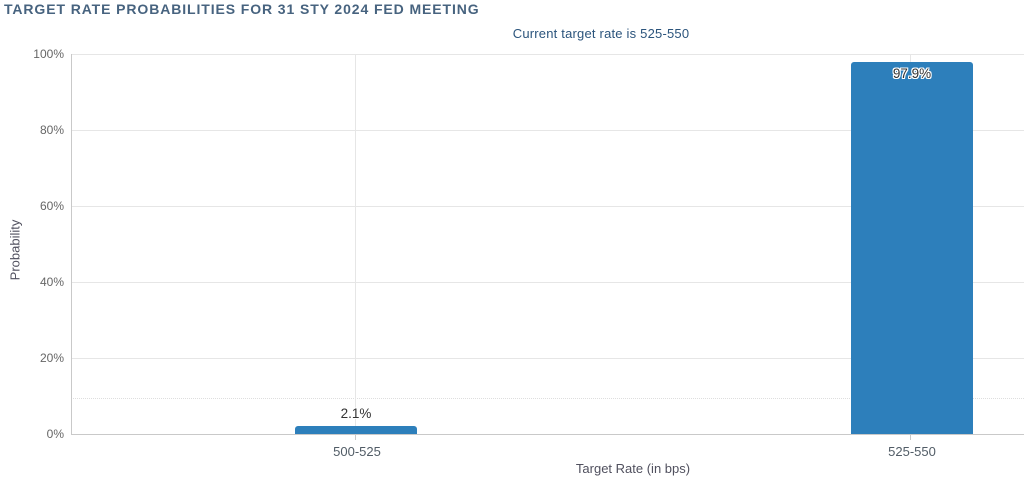  Describe the element at coordinates (601, 33) in the screenshot. I see `chart-subtitle: Current target rate is 525-550` at that location.